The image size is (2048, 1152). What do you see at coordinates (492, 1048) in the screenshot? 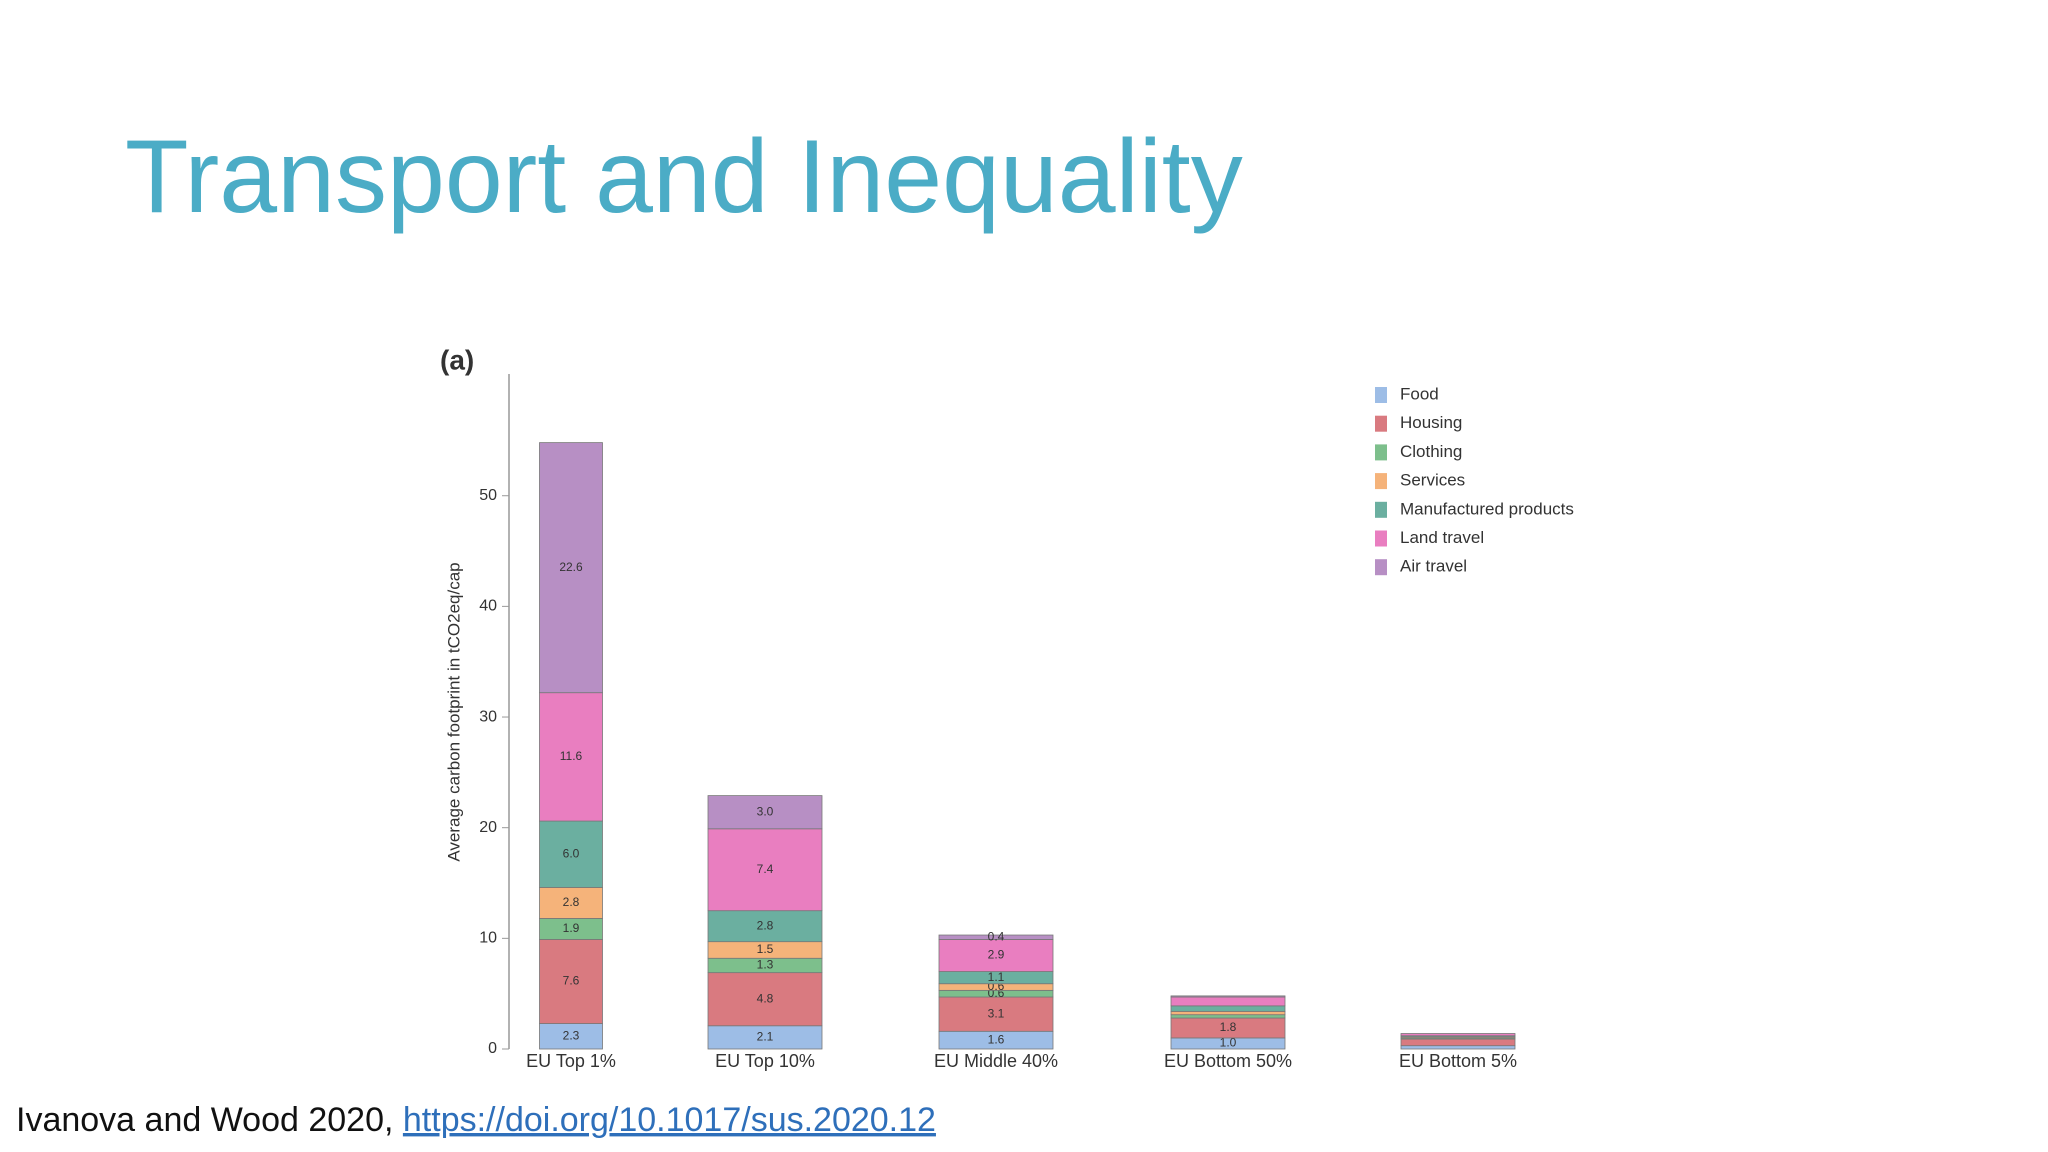
I see `y-tick-label: 0` at bounding box center [492, 1048].